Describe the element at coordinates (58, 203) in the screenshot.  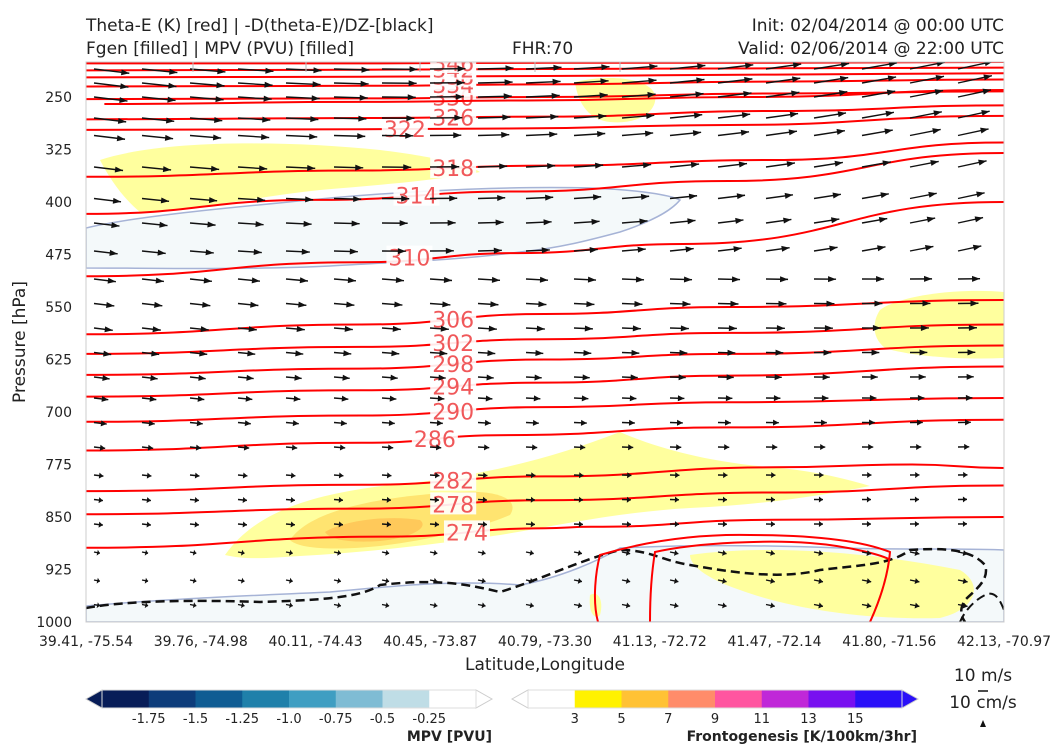
I see `y-tick-label: 400` at that location.